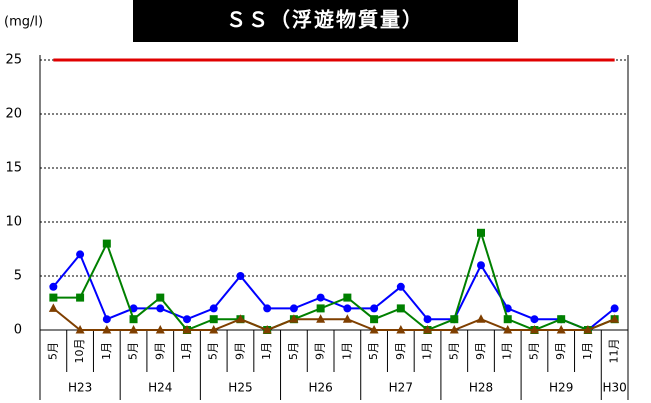 This screenshot has height=403, width=651. Describe the element at coordinates (160, 388) in the screenshot. I see `group-label: H24` at that location.